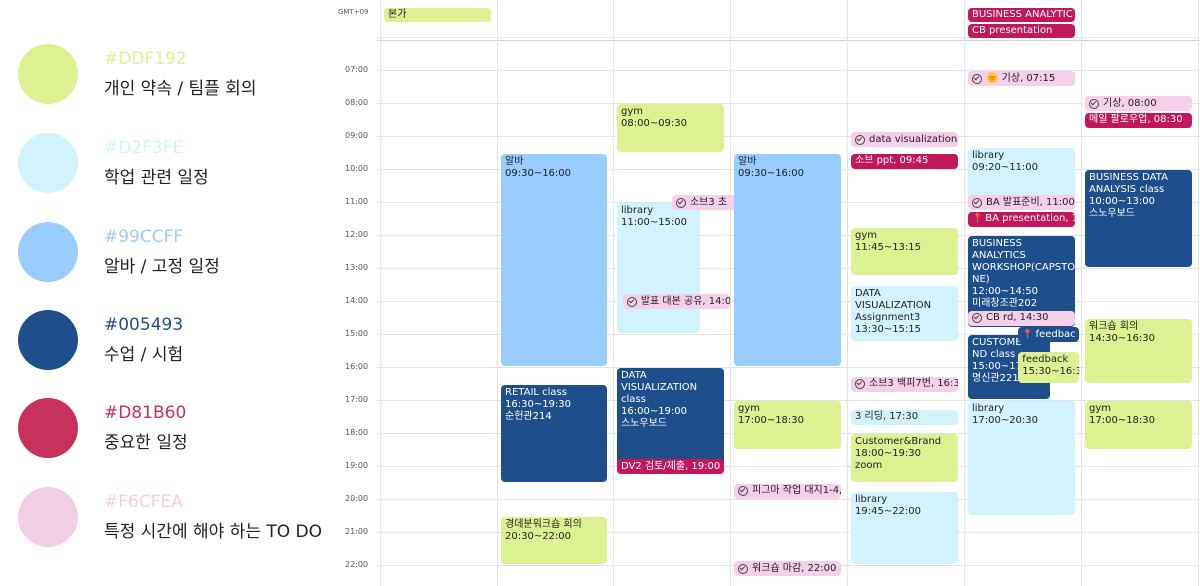 The height and width of the screenshot is (586, 1200). I want to click on event-text: 17:00~18:30, so click(1122, 420).